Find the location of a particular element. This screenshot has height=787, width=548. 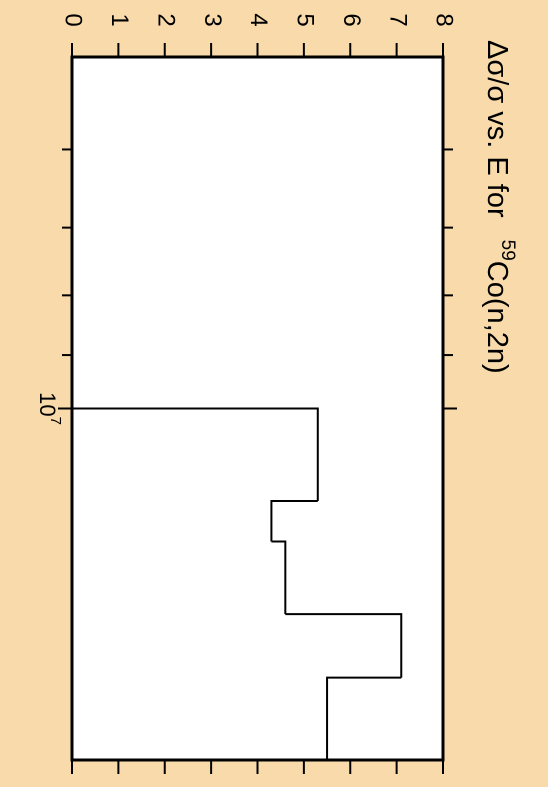

x-tick-label-base: 10 is located at coordinates (47, 404).